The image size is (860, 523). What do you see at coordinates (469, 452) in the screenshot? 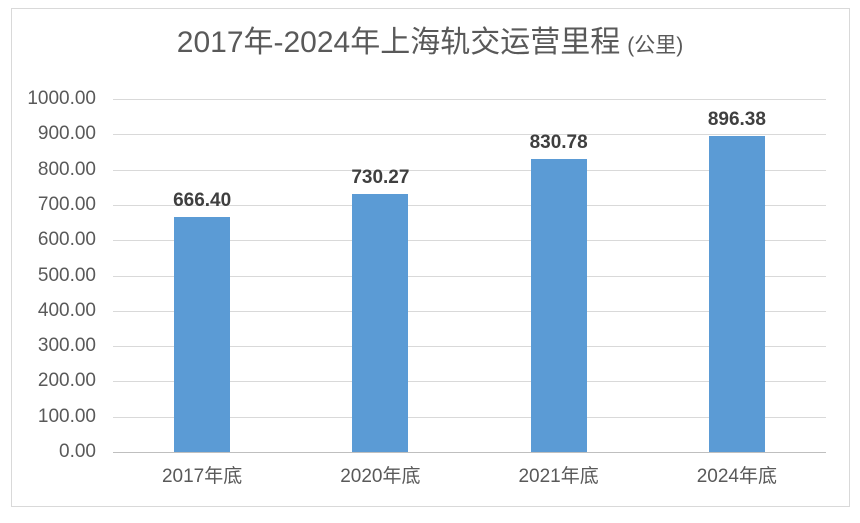
I see `x-axis-line` at bounding box center [469, 452].